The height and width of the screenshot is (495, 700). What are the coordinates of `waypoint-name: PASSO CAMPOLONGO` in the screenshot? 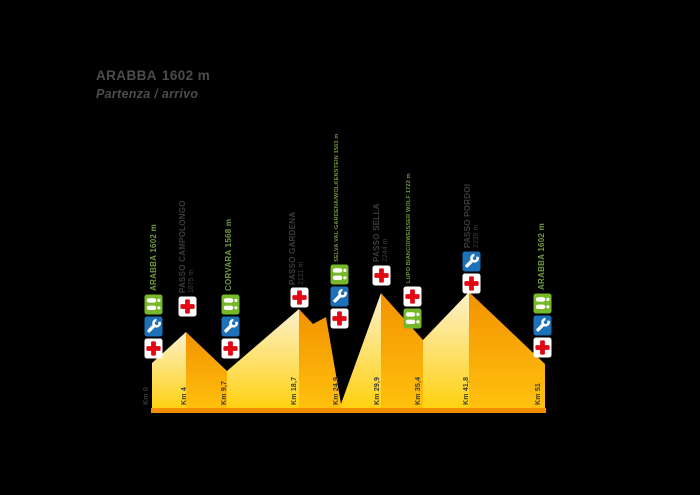 It's located at (182, 246).